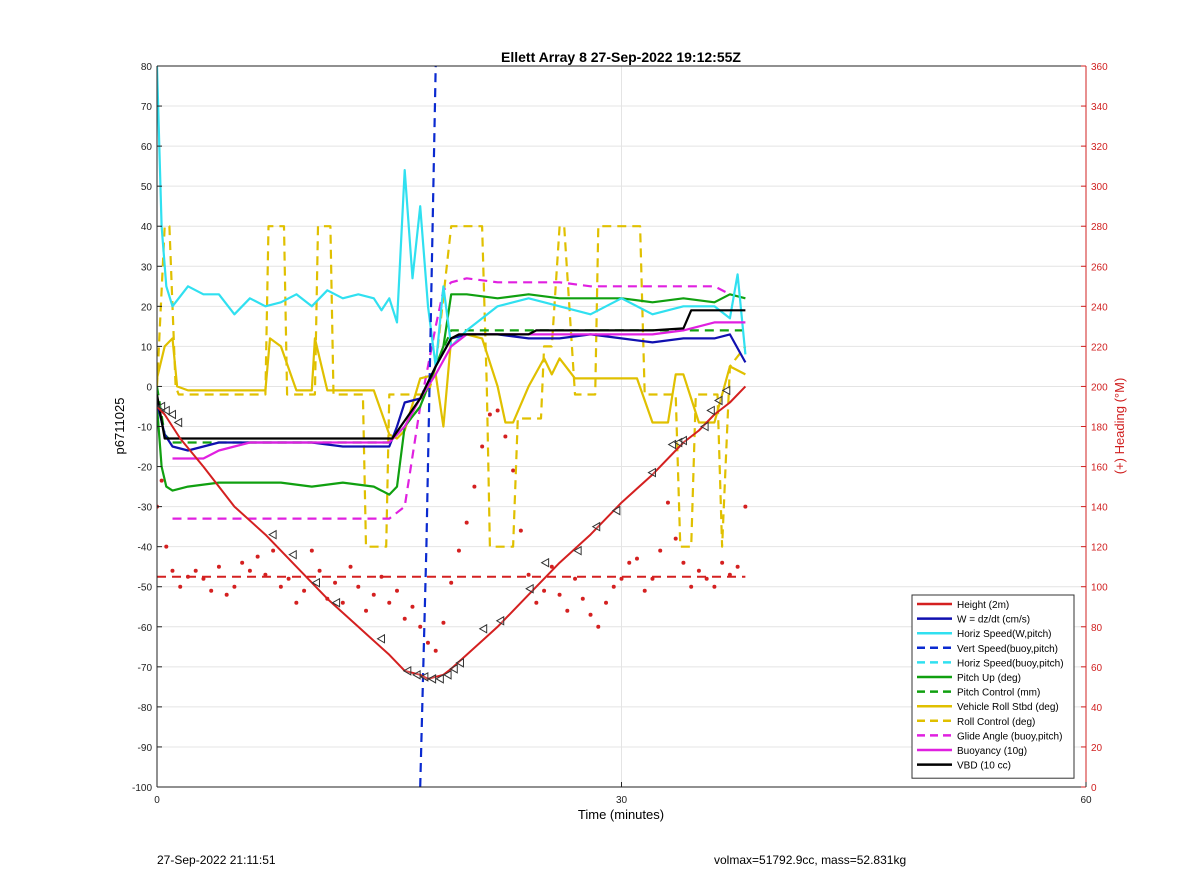 The height and width of the screenshot is (885, 1200). Describe the element at coordinates (992, 751) in the screenshot. I see `legend-label: Buoyancy (10g)` at that location.